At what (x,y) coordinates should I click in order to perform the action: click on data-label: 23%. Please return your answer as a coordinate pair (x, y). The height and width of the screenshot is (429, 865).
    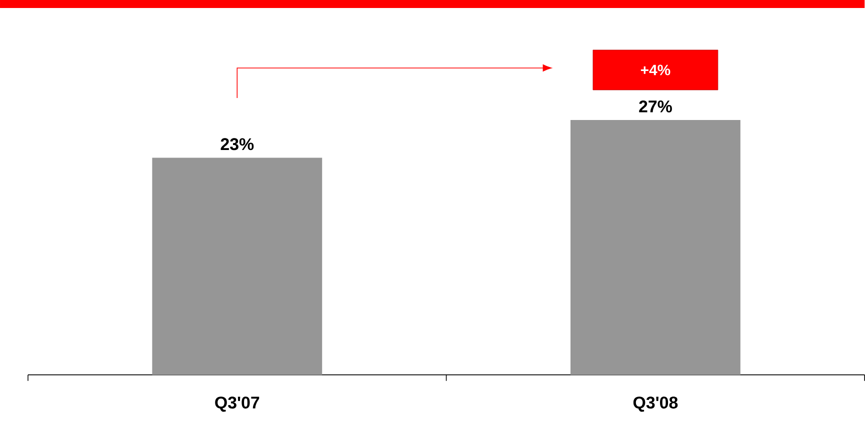
    Looking at the image, I should click on (237, 144).